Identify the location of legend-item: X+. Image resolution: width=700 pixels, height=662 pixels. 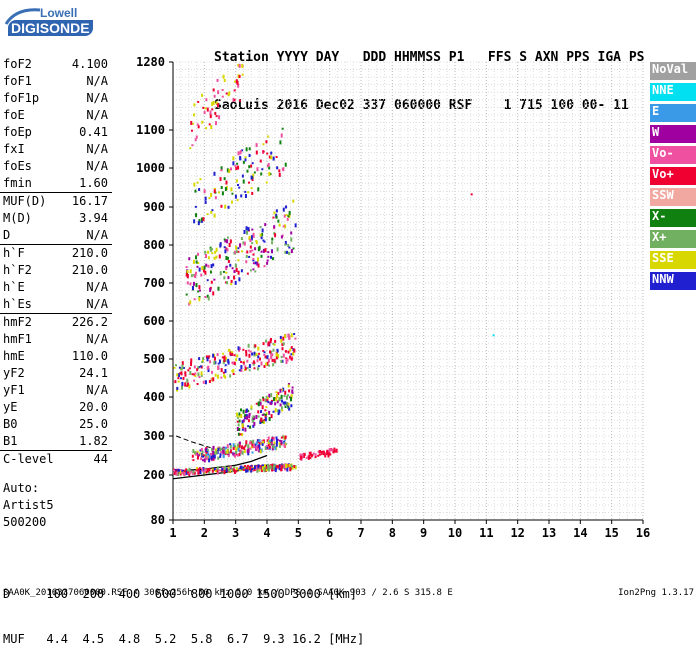
(673, 239).